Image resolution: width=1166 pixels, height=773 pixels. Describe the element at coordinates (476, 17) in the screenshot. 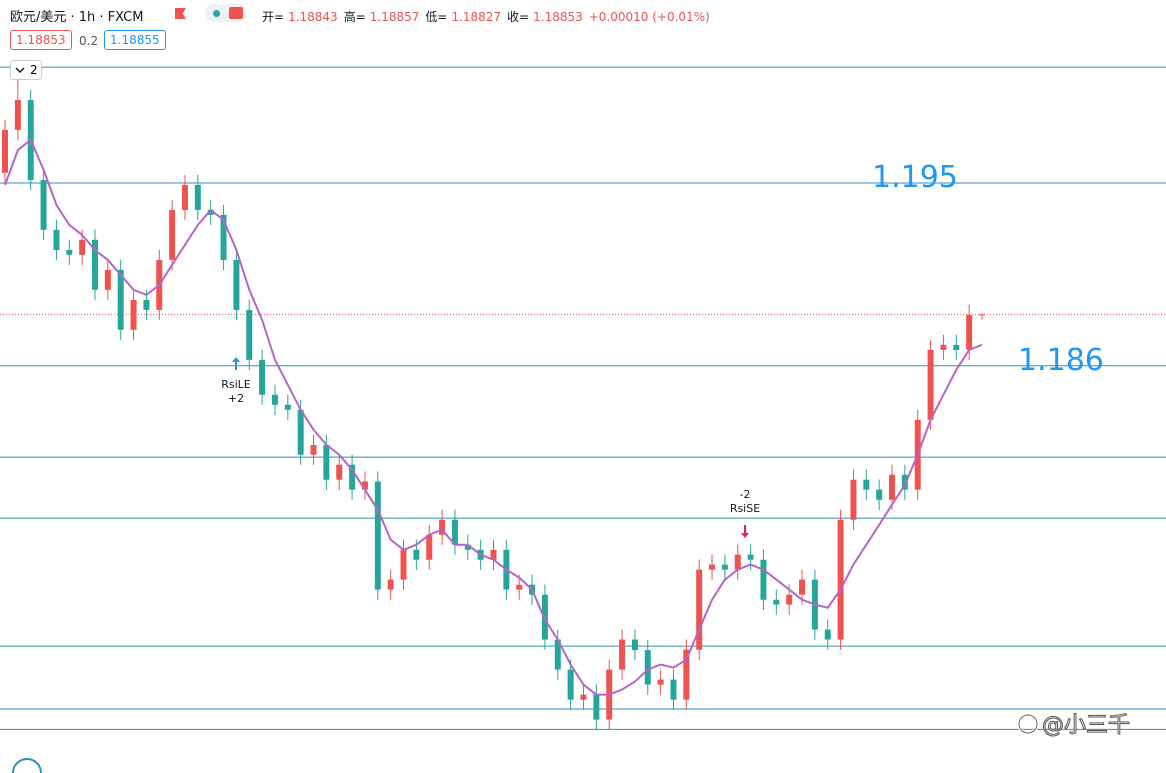

I see `ohlc-value: 1.18827` at that location.